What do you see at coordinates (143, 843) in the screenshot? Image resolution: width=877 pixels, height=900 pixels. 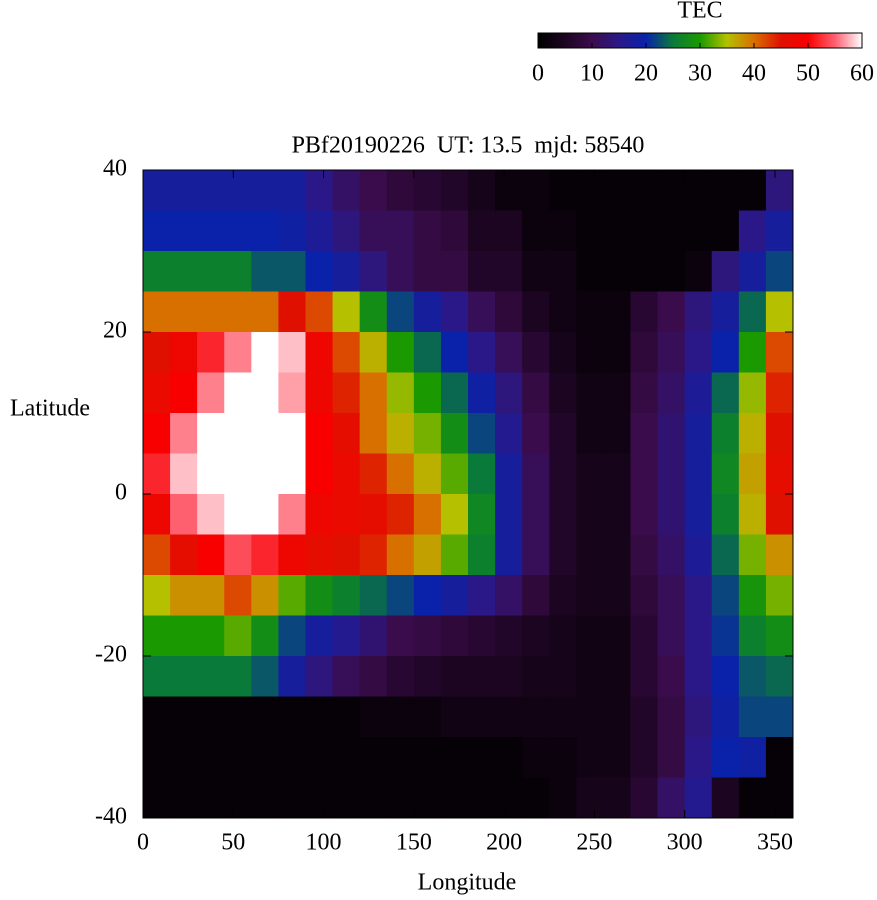 I see `x-tick-label: 0` at bounding box center [143, 843].